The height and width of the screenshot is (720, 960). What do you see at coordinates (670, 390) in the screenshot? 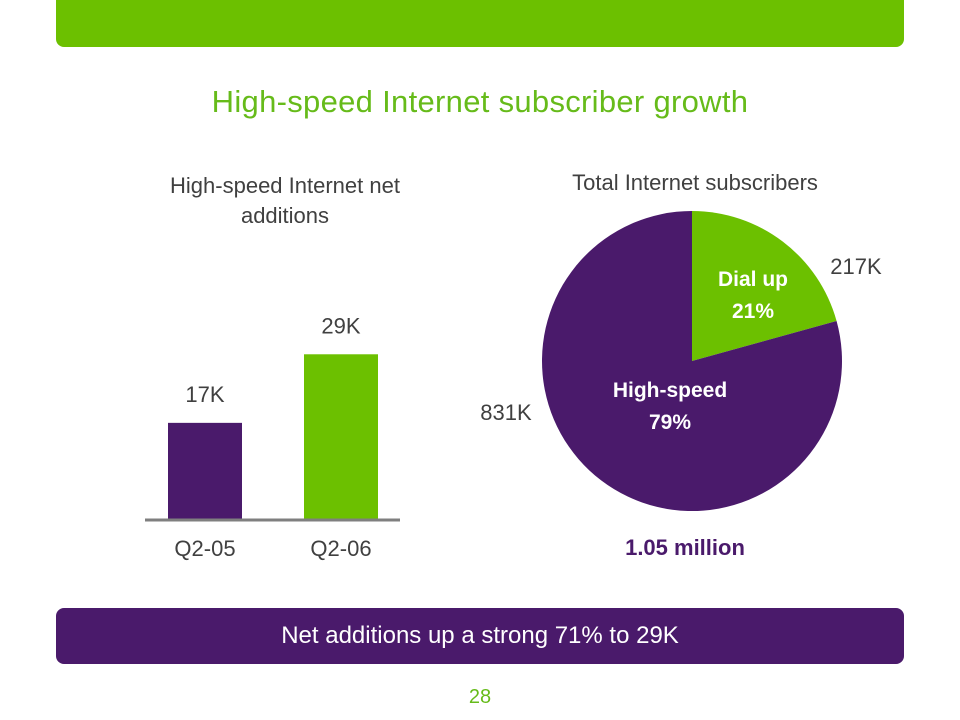
I see `pie-slice-label: High-speed` at bounding box center [670, 390].